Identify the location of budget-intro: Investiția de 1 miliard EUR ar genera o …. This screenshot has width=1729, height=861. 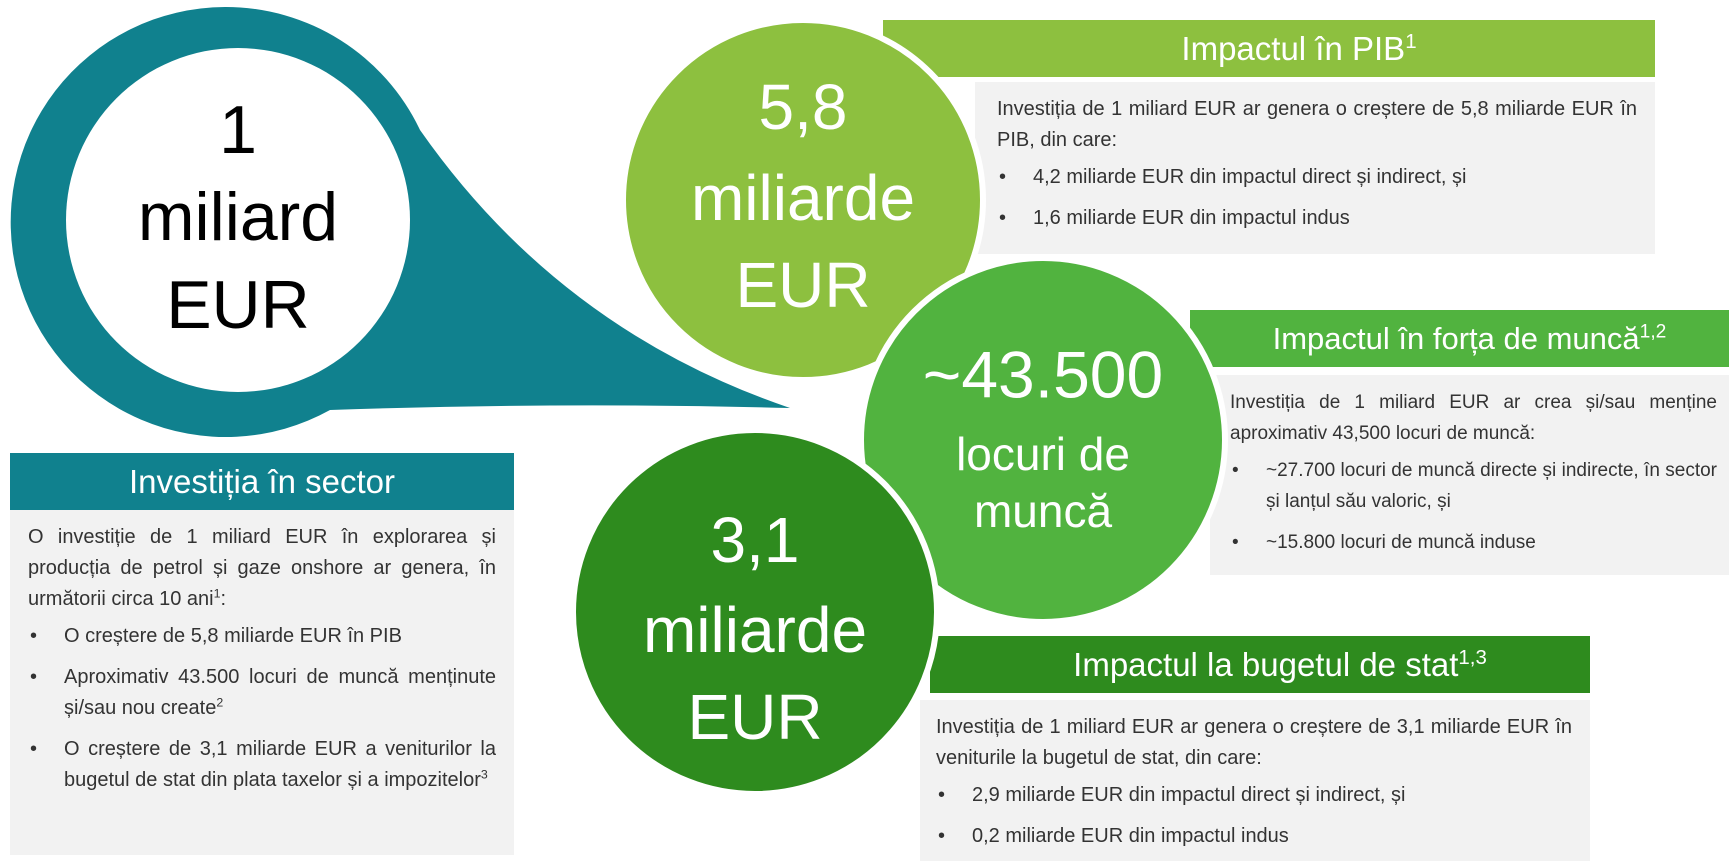
(1254, 742).